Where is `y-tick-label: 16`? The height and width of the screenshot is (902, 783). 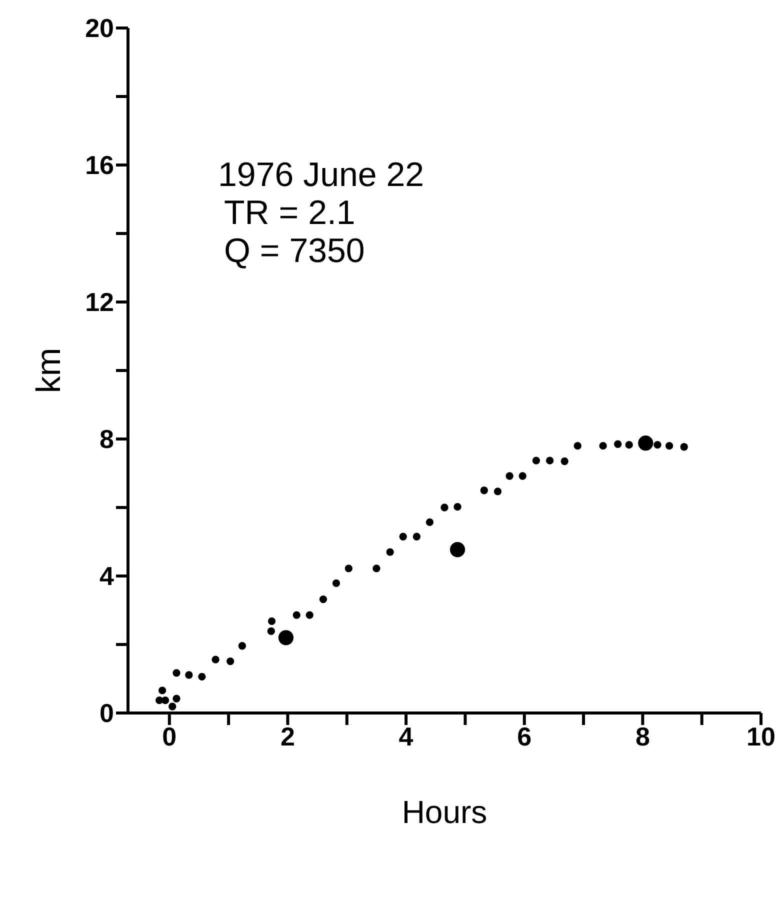 y-tick-label: 16 is located at coordinates (99, 165).